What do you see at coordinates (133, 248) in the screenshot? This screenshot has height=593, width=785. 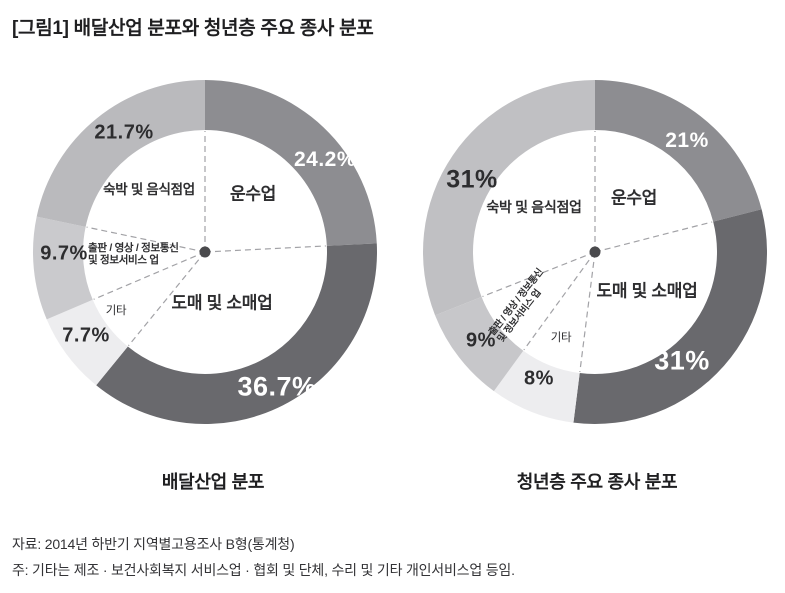 I see `publishing-label-line1: 출판 / 영상 / 정보통신` at bounding box center [133, 248].